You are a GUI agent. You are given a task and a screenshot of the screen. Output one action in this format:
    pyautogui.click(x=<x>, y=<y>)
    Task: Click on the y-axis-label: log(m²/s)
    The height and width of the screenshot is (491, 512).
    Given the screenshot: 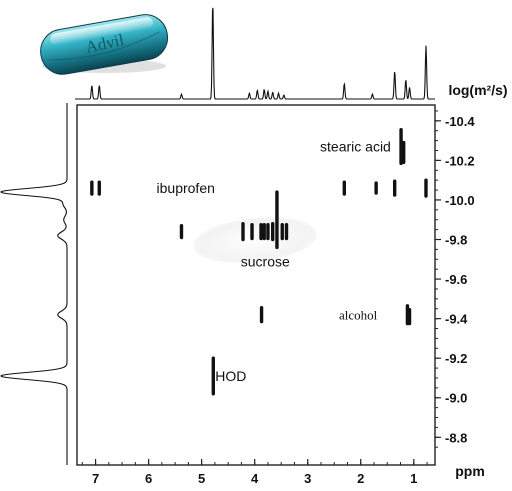 What is the action you would take?
    pyautogui.click(x=477, y=90)
    